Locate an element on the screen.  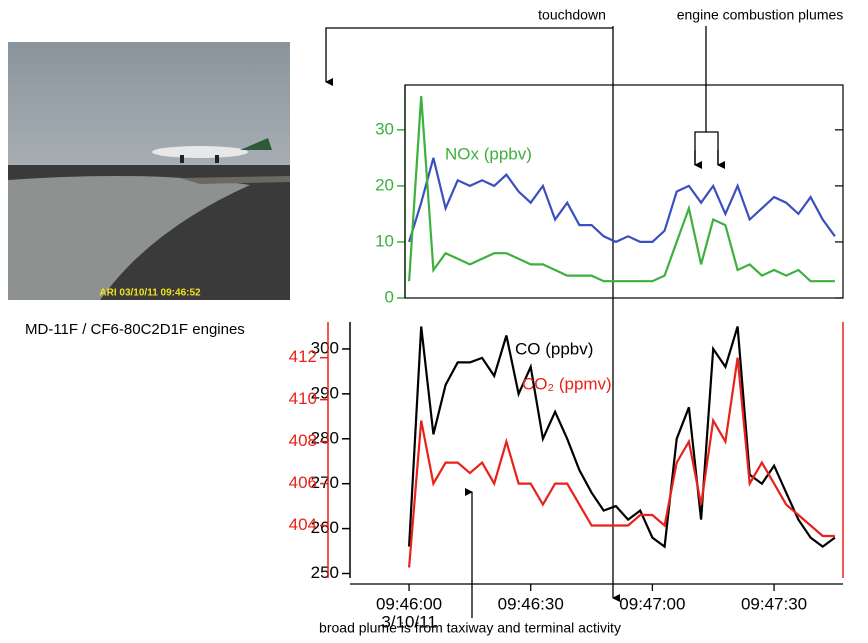
annotation: touchdown is located at coordinates (572, 15).